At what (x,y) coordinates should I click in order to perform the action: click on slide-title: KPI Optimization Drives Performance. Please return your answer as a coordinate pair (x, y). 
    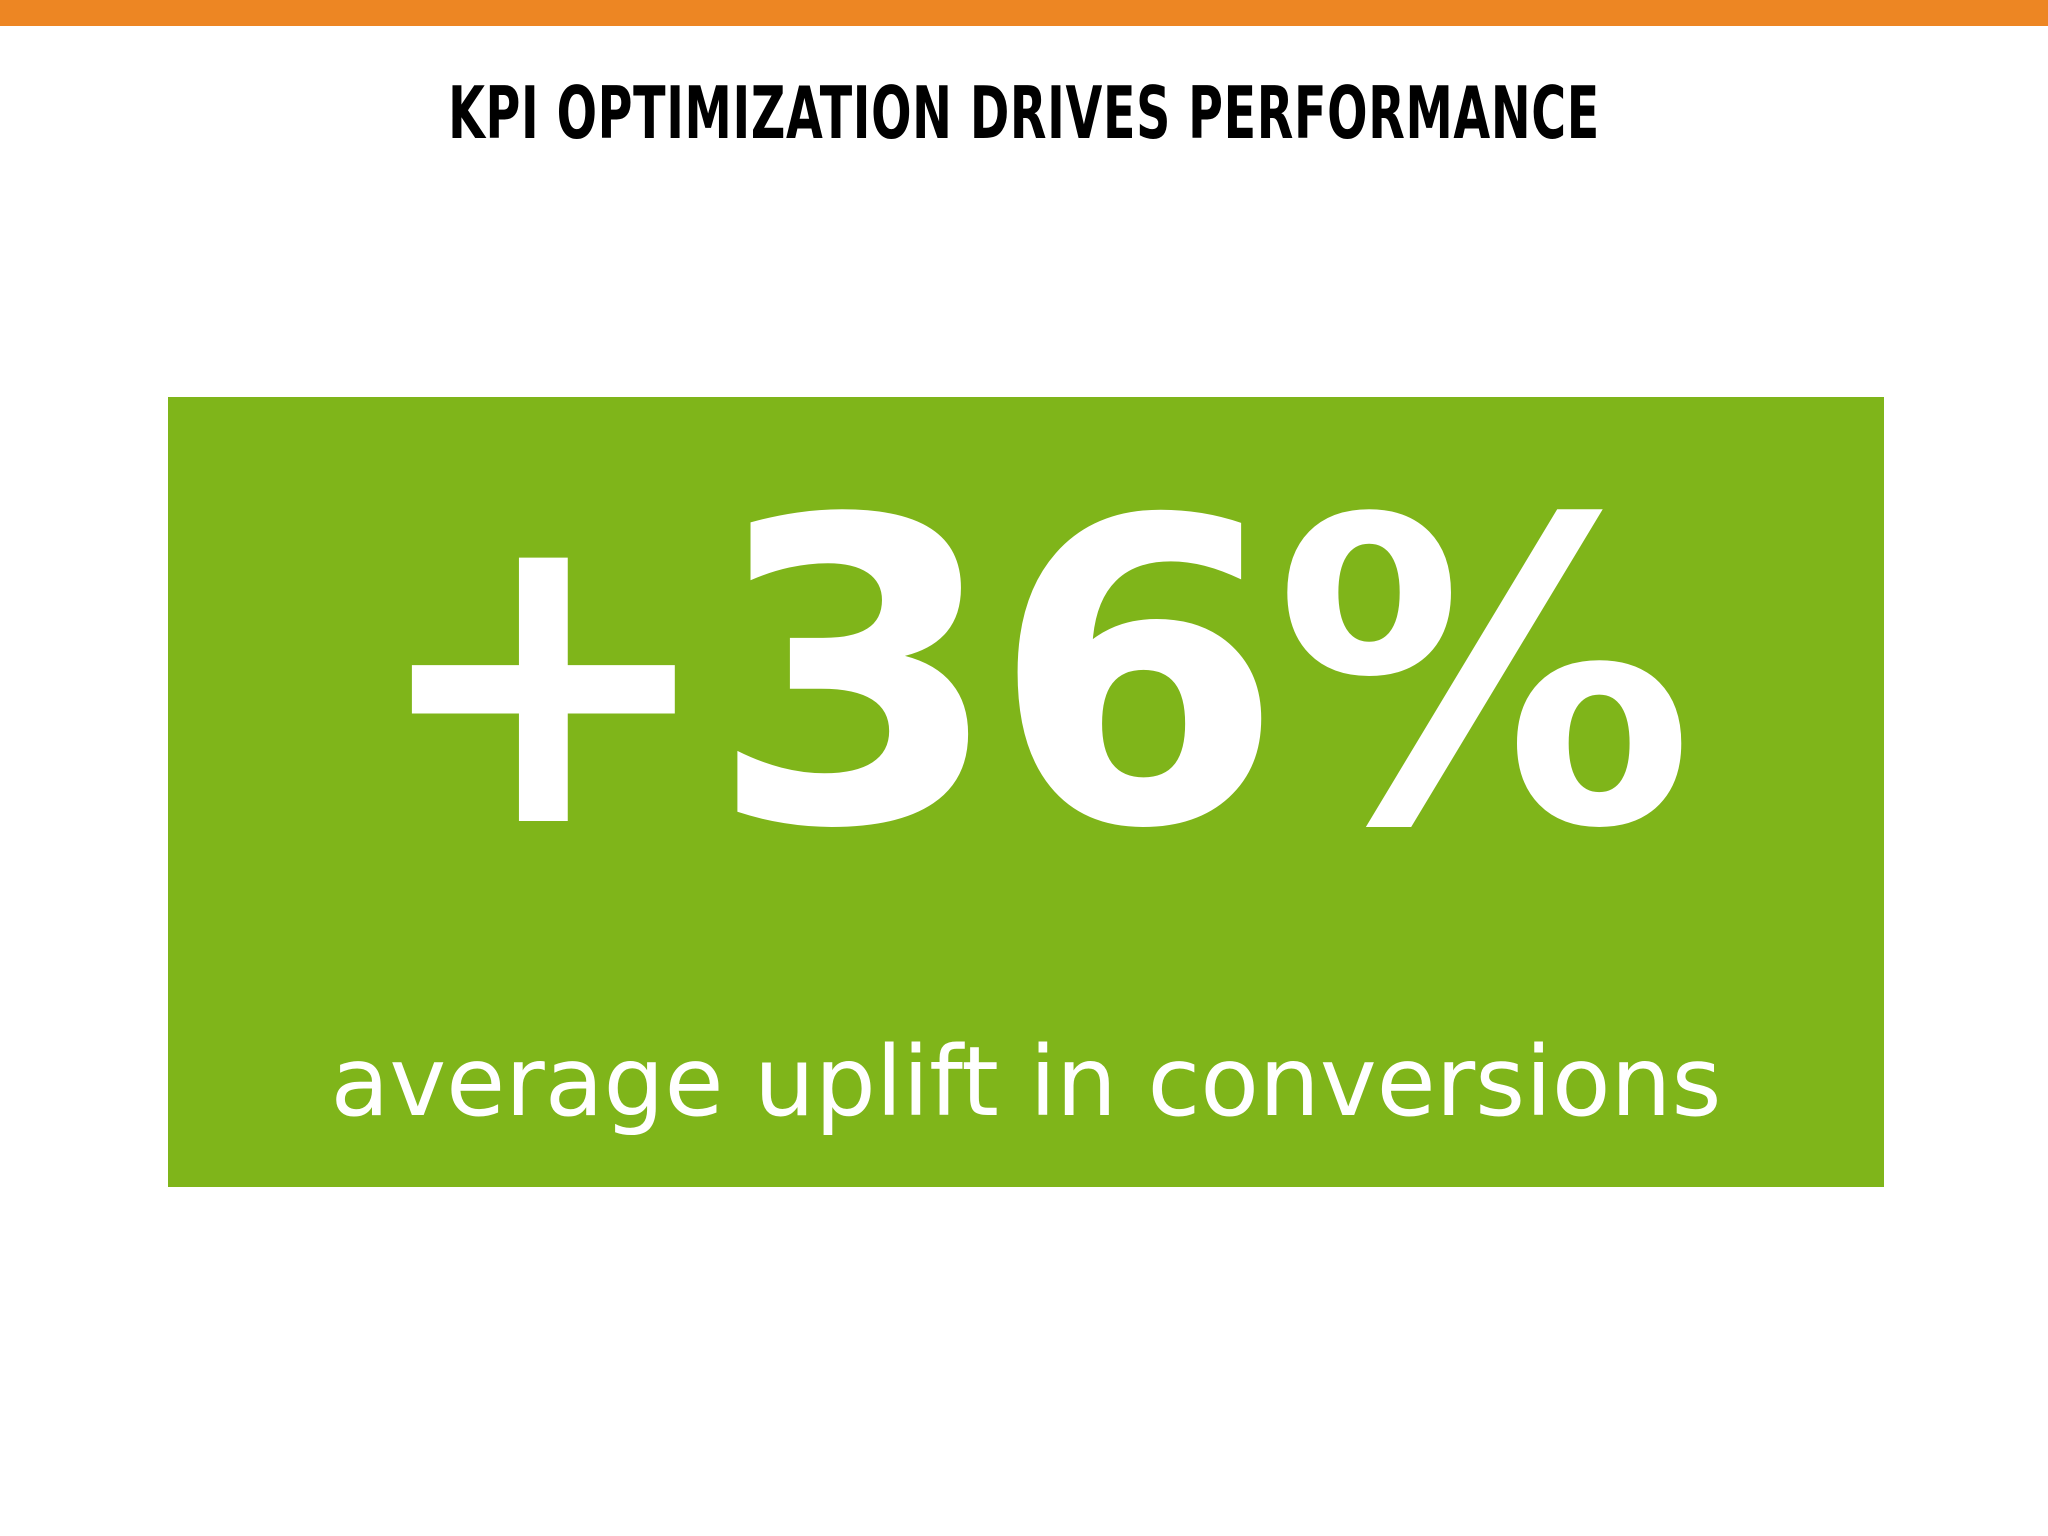
    Looking at the image, I should click on (1024, 113).